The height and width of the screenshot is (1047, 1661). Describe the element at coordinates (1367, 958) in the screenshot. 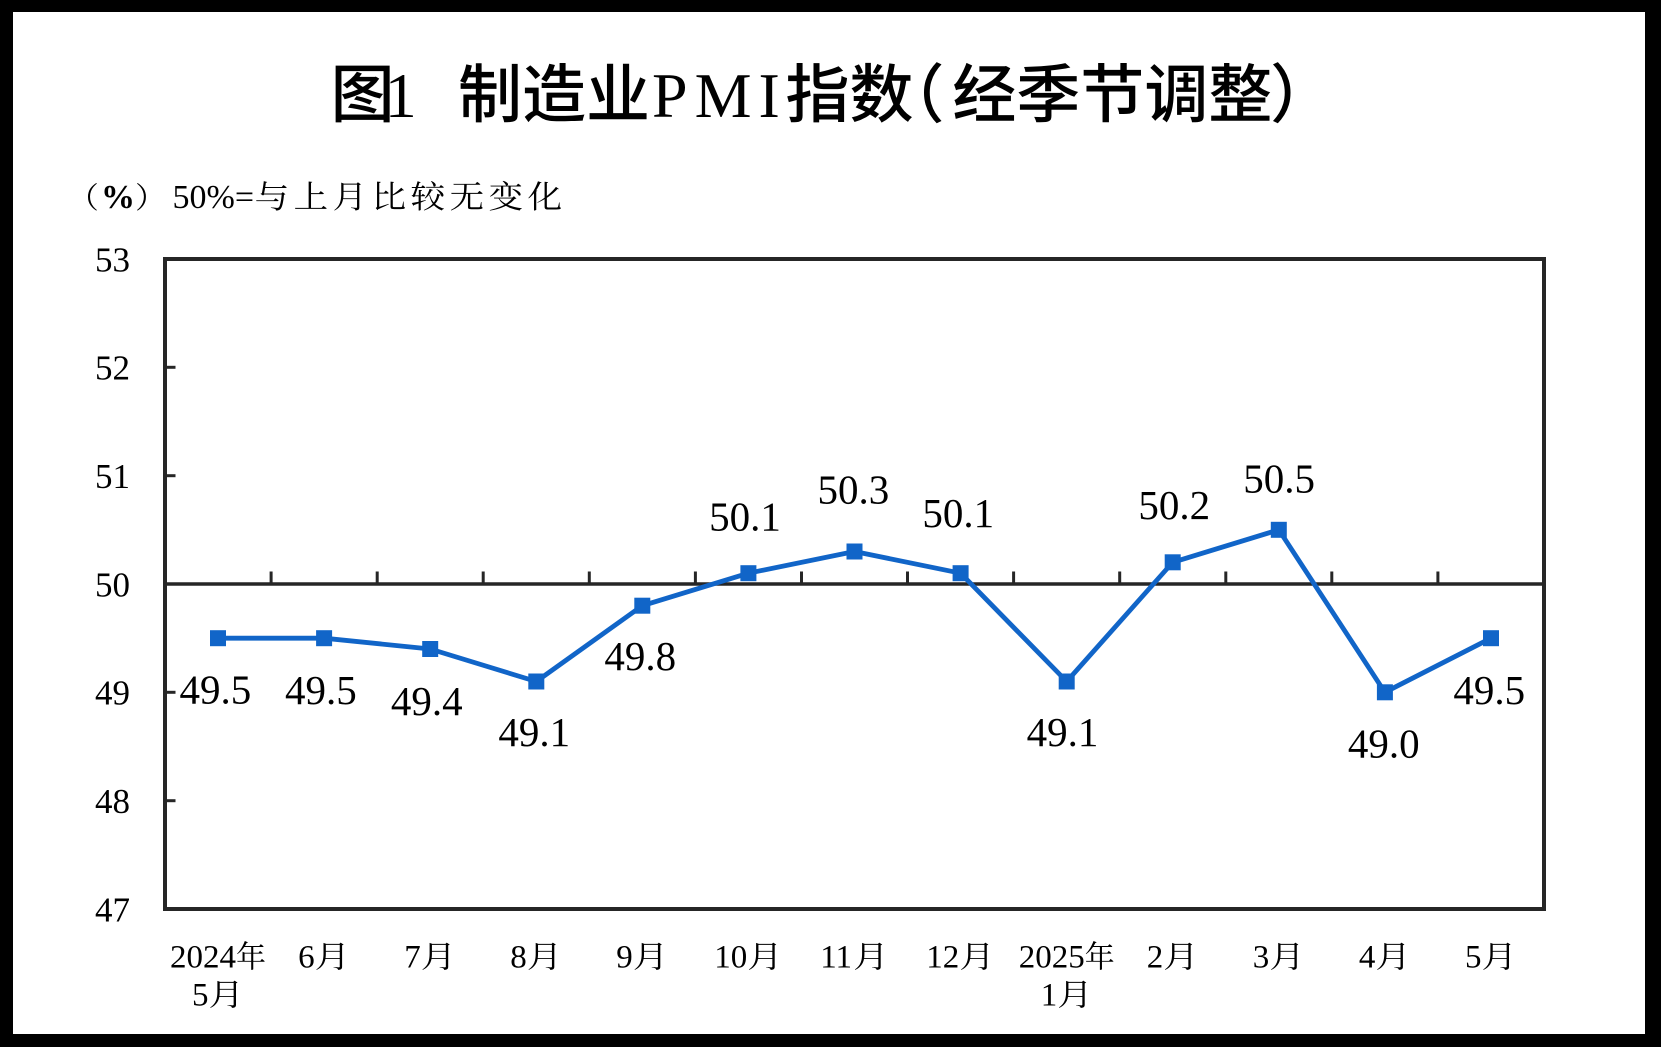

I see `svg-text: 4` at that location.